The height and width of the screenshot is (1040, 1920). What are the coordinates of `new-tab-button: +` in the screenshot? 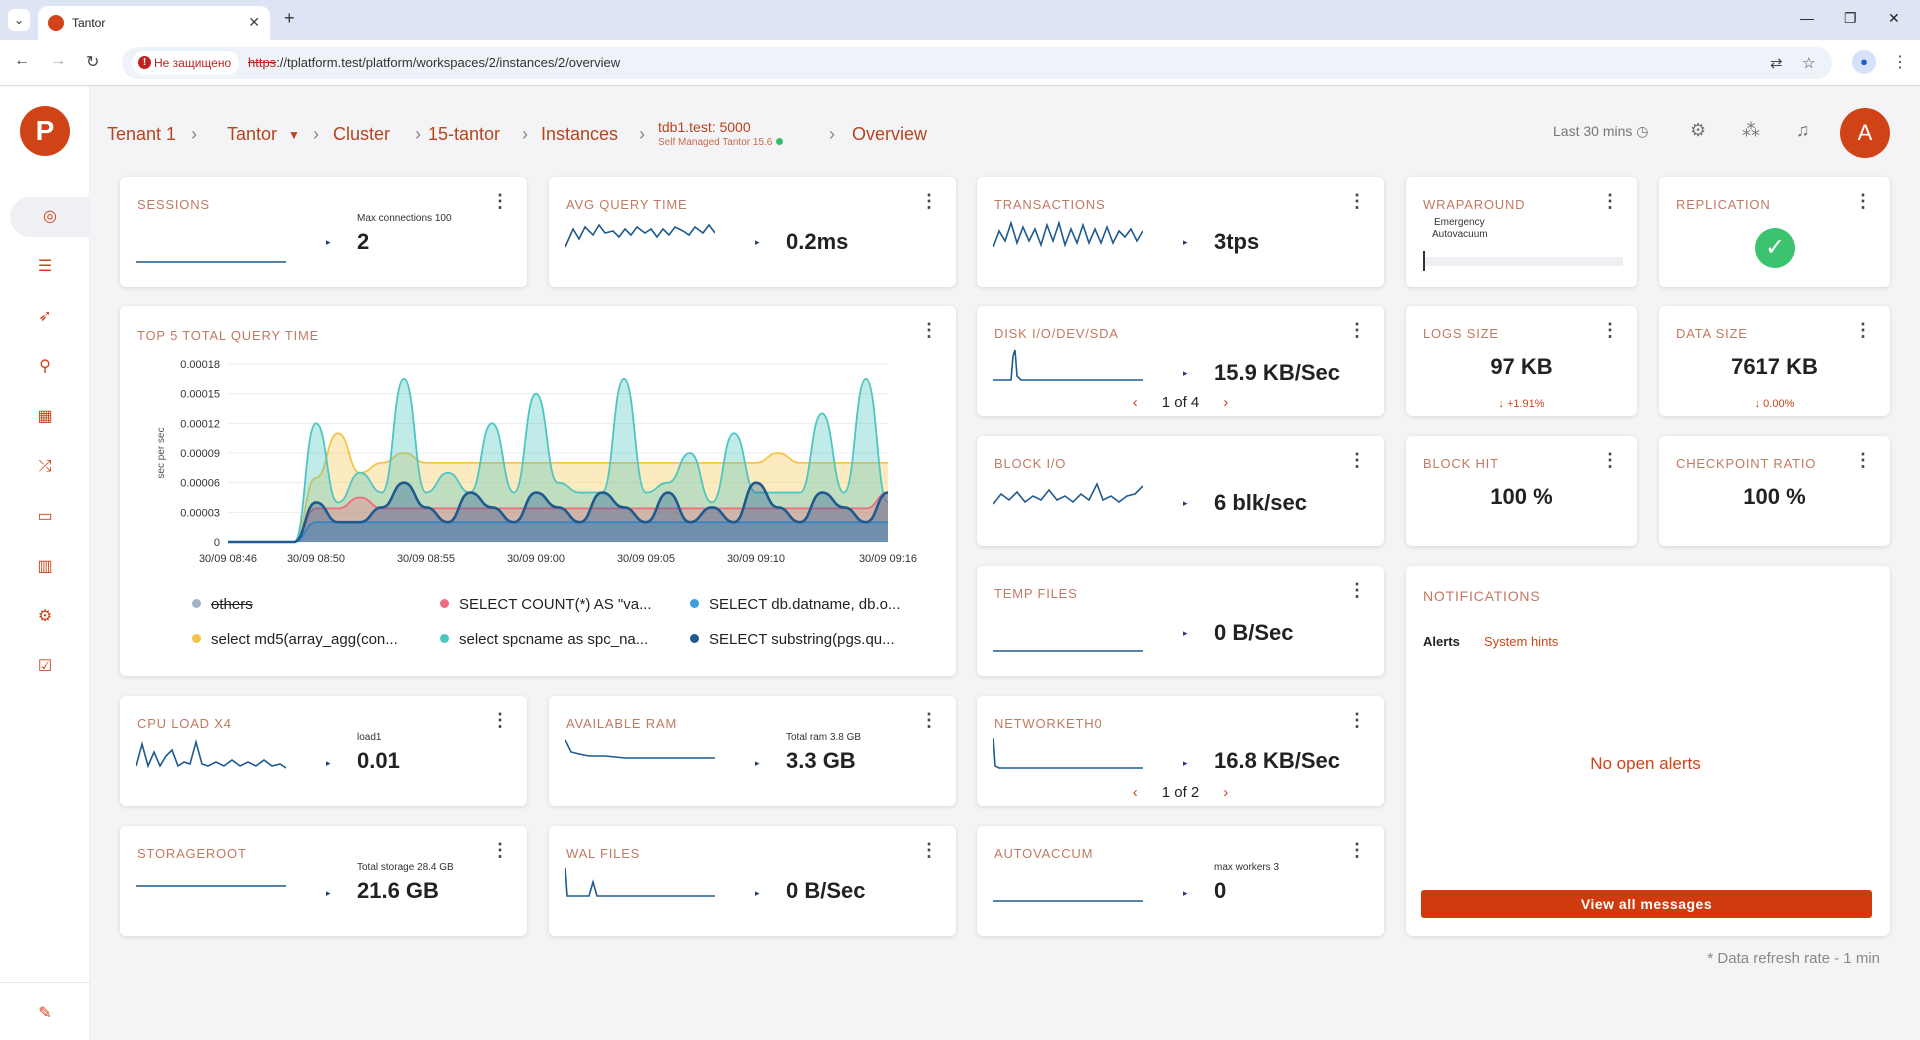 It's located at (289, 18).